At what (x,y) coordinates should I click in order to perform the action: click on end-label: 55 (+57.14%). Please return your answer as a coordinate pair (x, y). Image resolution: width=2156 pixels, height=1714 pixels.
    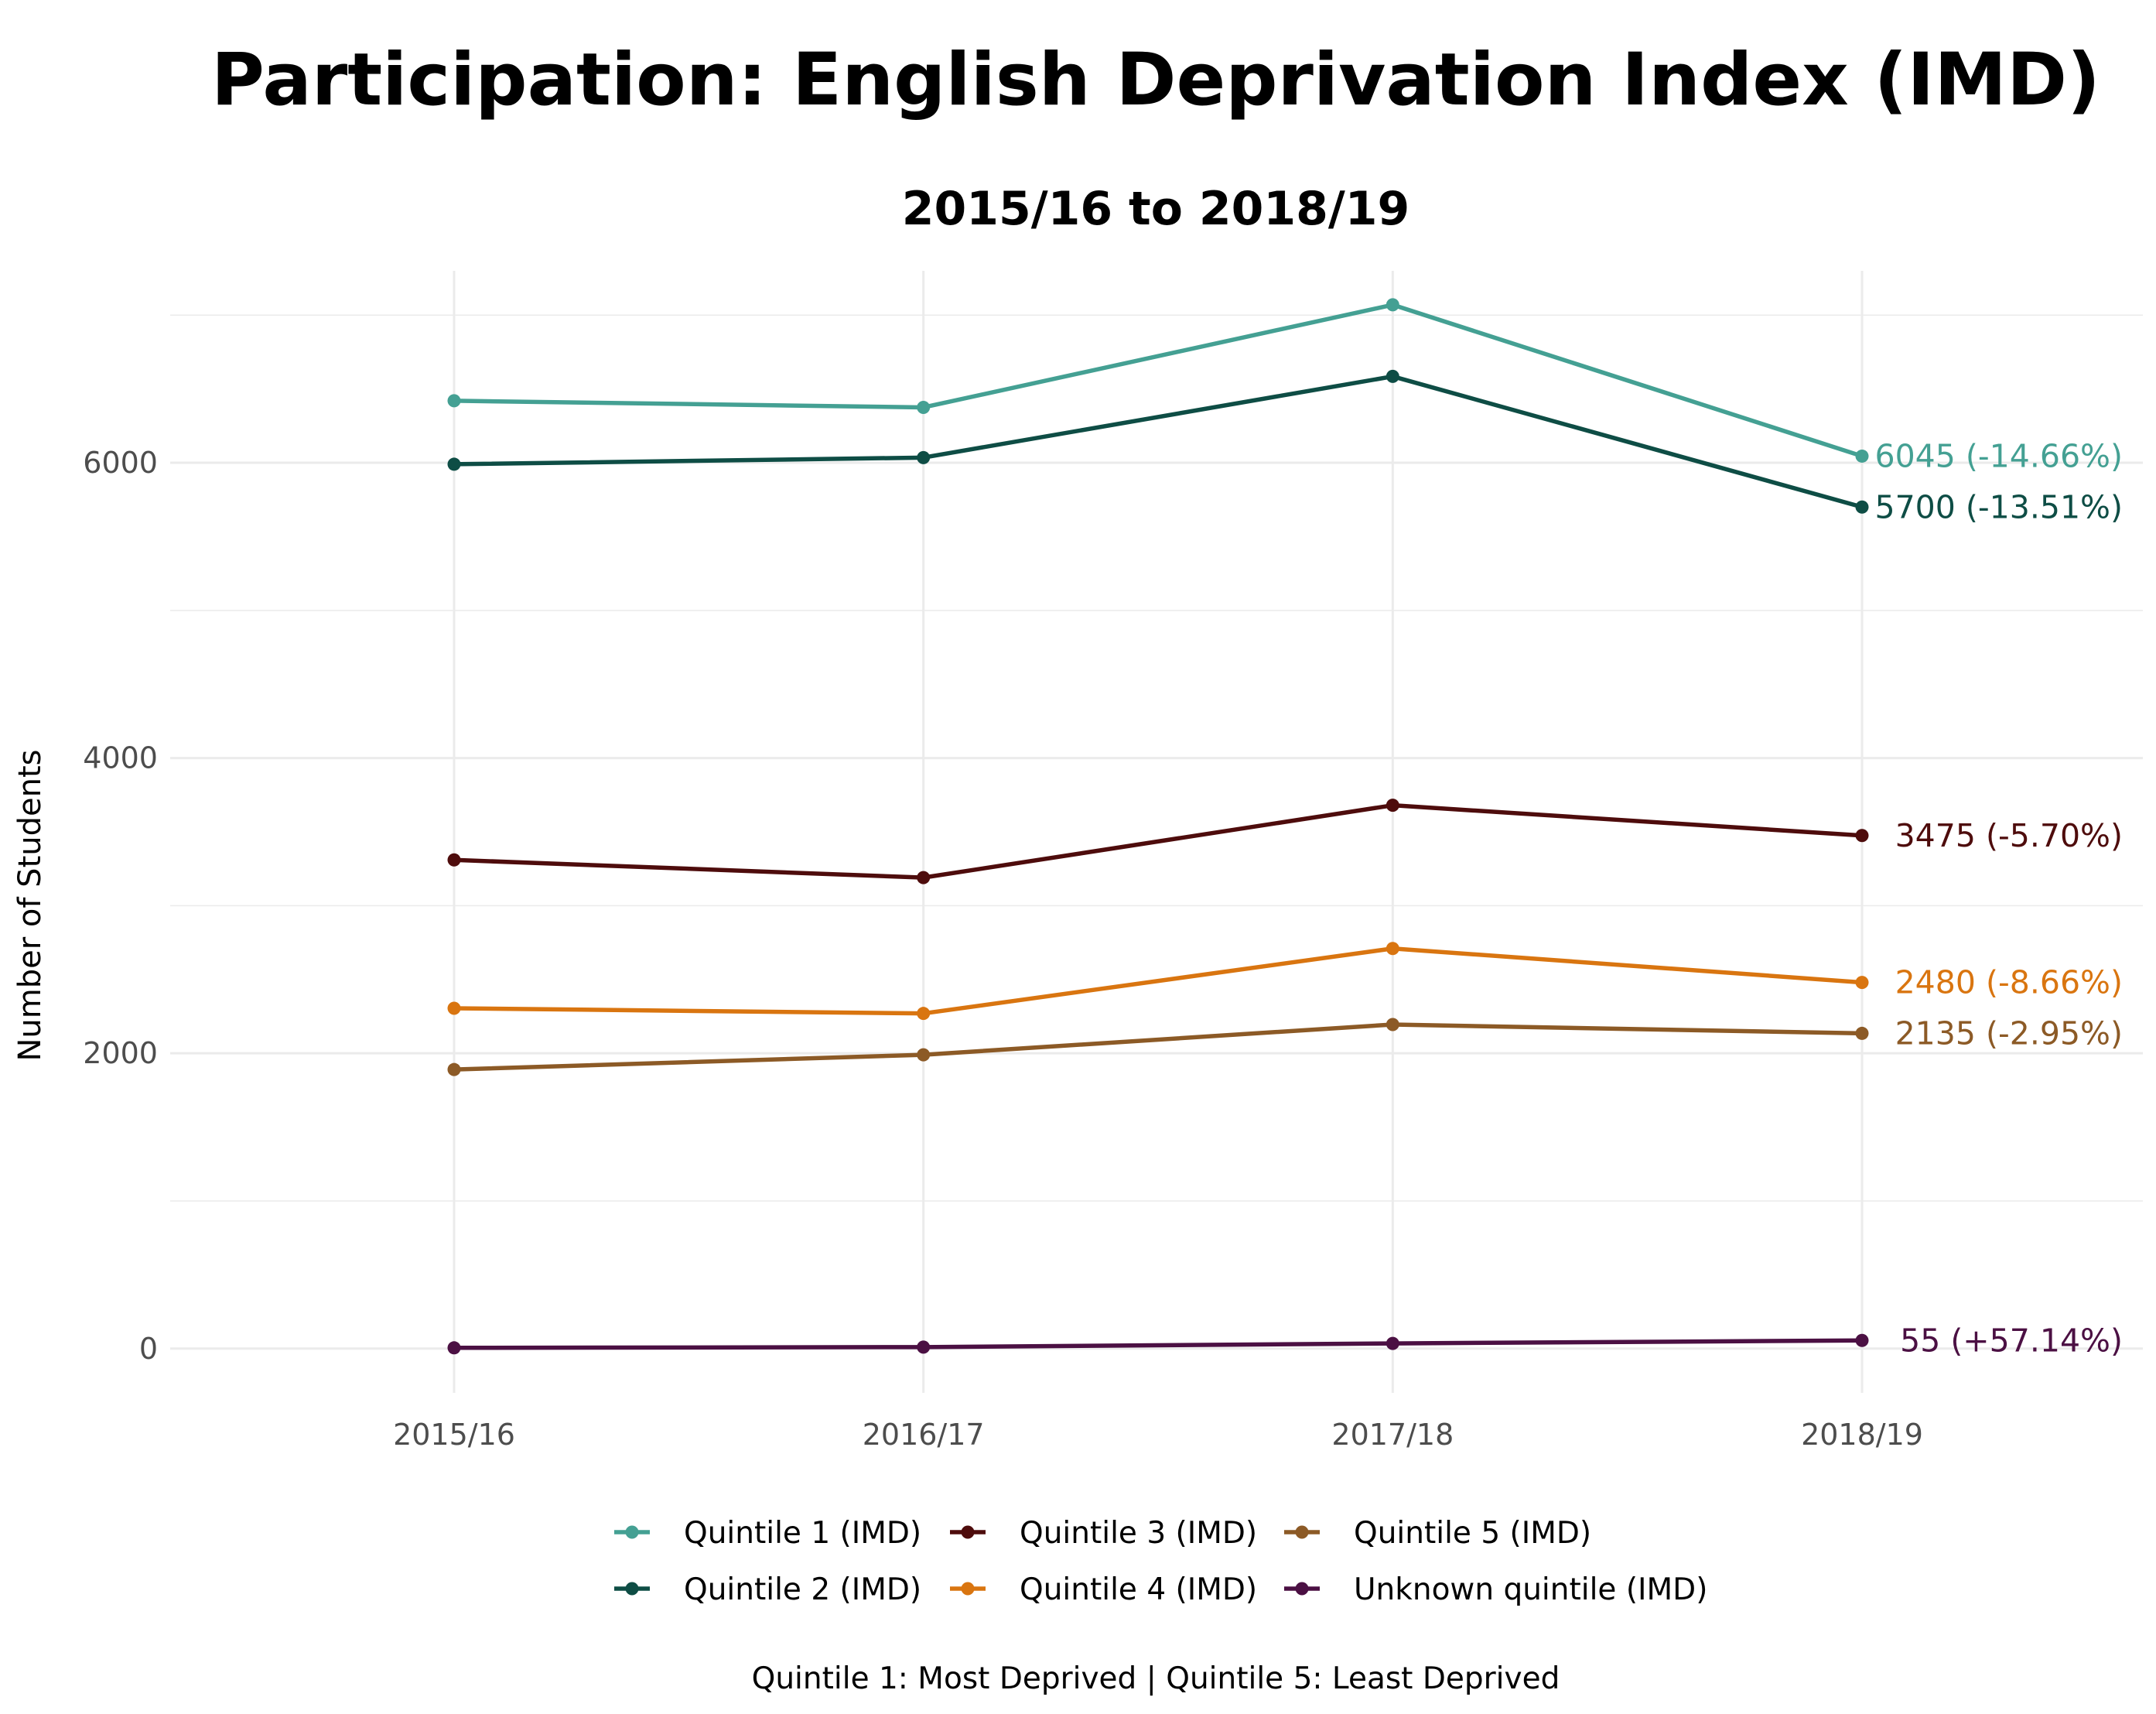
    Looking at the image, I should click on (2011, 1340).